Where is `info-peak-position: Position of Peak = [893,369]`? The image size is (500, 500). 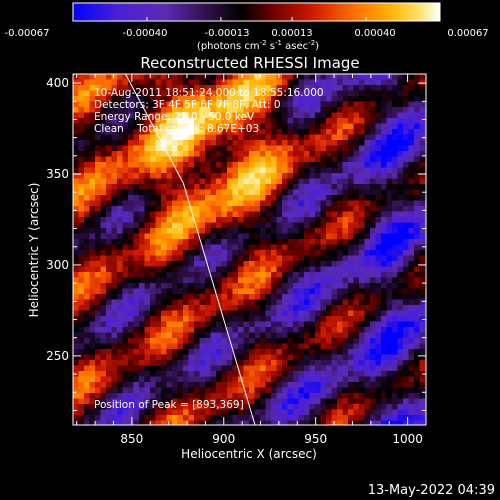 info-peak-position: Position of Peak = [893,369] is located at coordinates (169, 405).